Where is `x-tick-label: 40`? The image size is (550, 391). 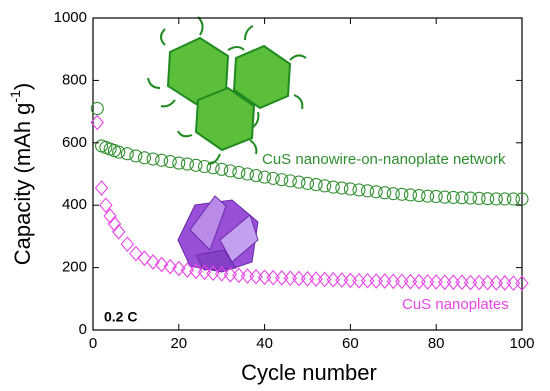
x-tick-label: 40 is located at coordinates (264, 343).